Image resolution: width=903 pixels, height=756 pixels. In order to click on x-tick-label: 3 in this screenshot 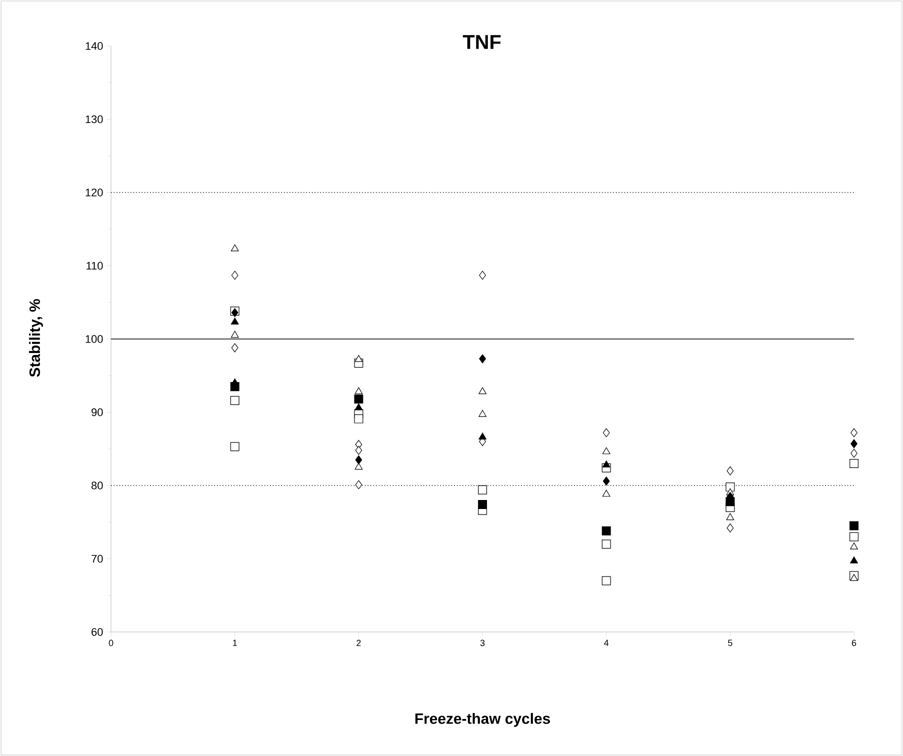, I will do `click(482, 643)`.